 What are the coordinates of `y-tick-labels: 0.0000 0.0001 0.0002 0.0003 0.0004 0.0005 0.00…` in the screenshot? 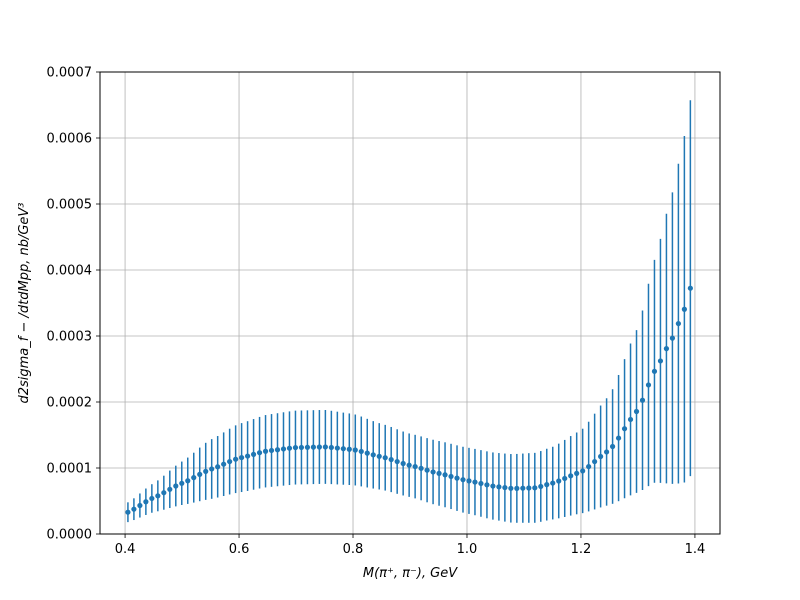 It's located at (70, 304).